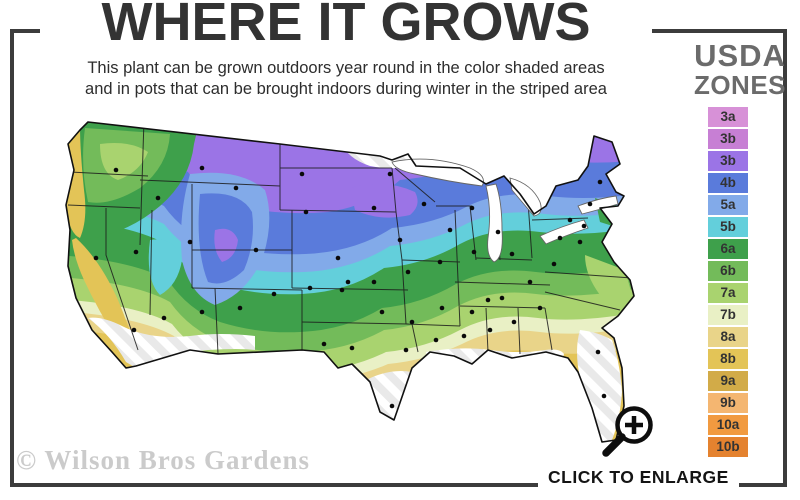 The height and width of the screenshot is (500, 800). What do you see at coordinates (525, 197) in the screenshot?
I see `lake-huron-shape` at bounding box center [525, 197].